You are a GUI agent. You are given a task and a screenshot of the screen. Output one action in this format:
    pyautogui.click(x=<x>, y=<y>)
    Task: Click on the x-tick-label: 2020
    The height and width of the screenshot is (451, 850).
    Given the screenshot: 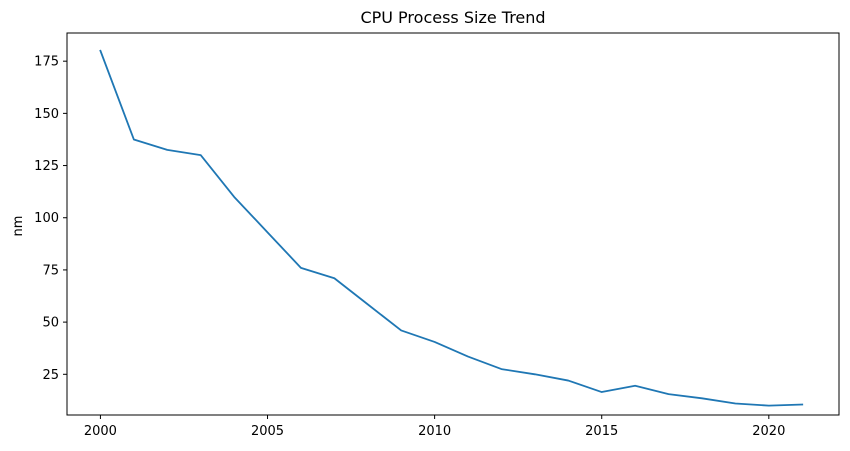 What is the action you would take?
    pyautogui.click(x=768, y=431)
    